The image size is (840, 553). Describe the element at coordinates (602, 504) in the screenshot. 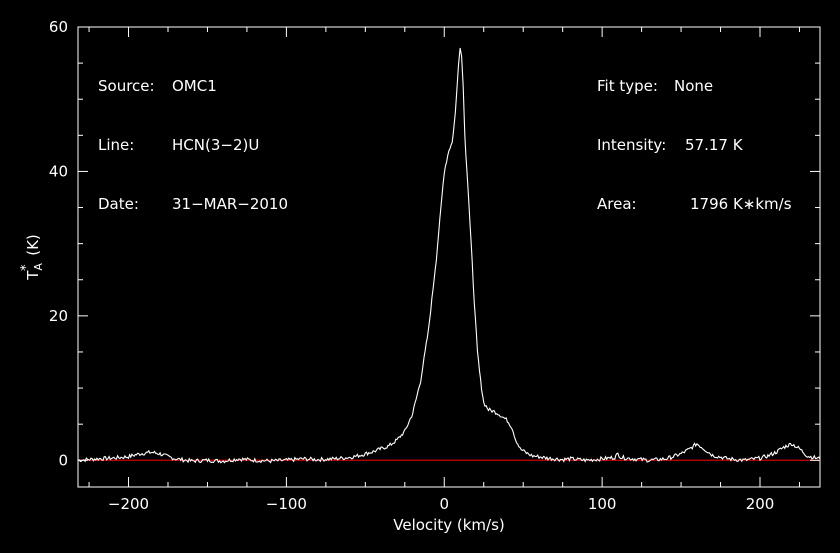

I see `x-tick-label: 100` at that location.